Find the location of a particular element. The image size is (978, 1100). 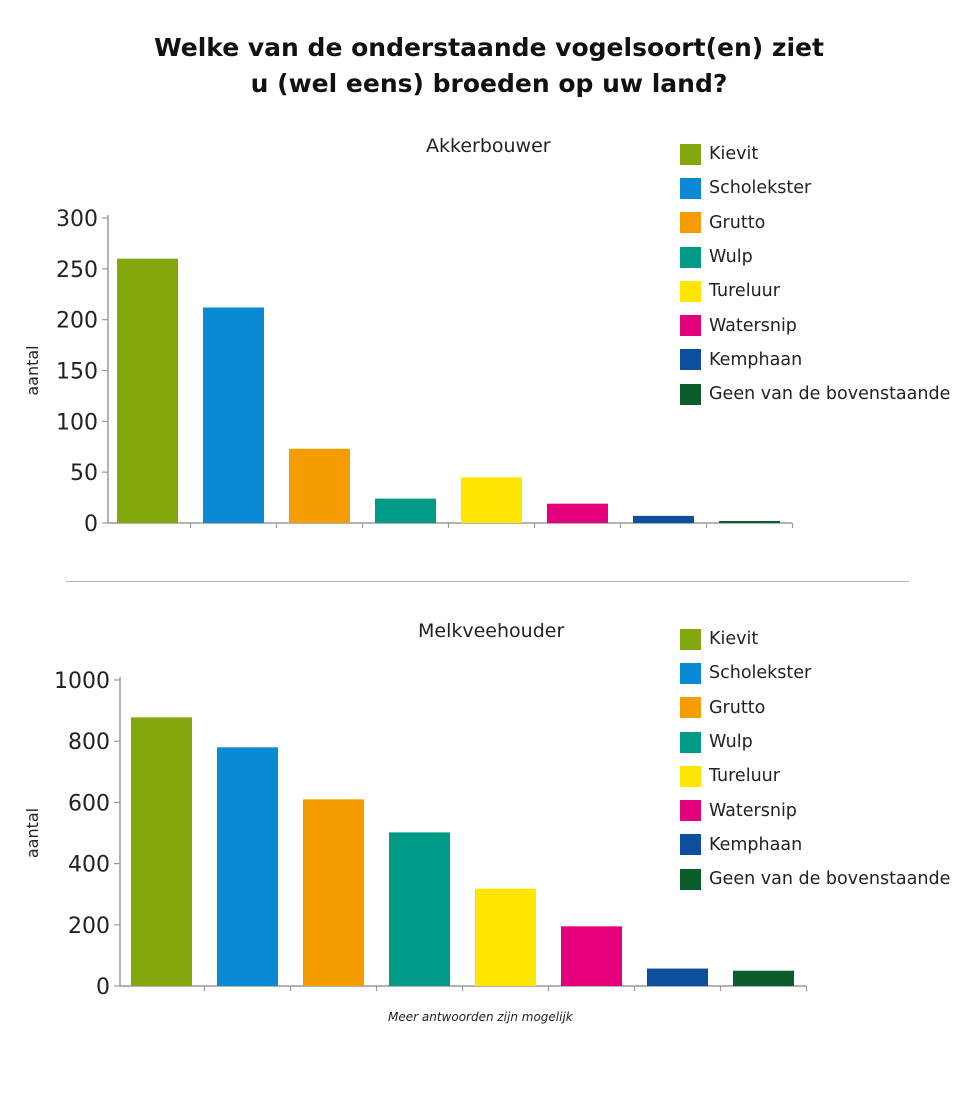

melkveehouder-legend-item-geen-van-de-bovenstaande: Geen van de bovenstaande is located at coordinates (815, 879).